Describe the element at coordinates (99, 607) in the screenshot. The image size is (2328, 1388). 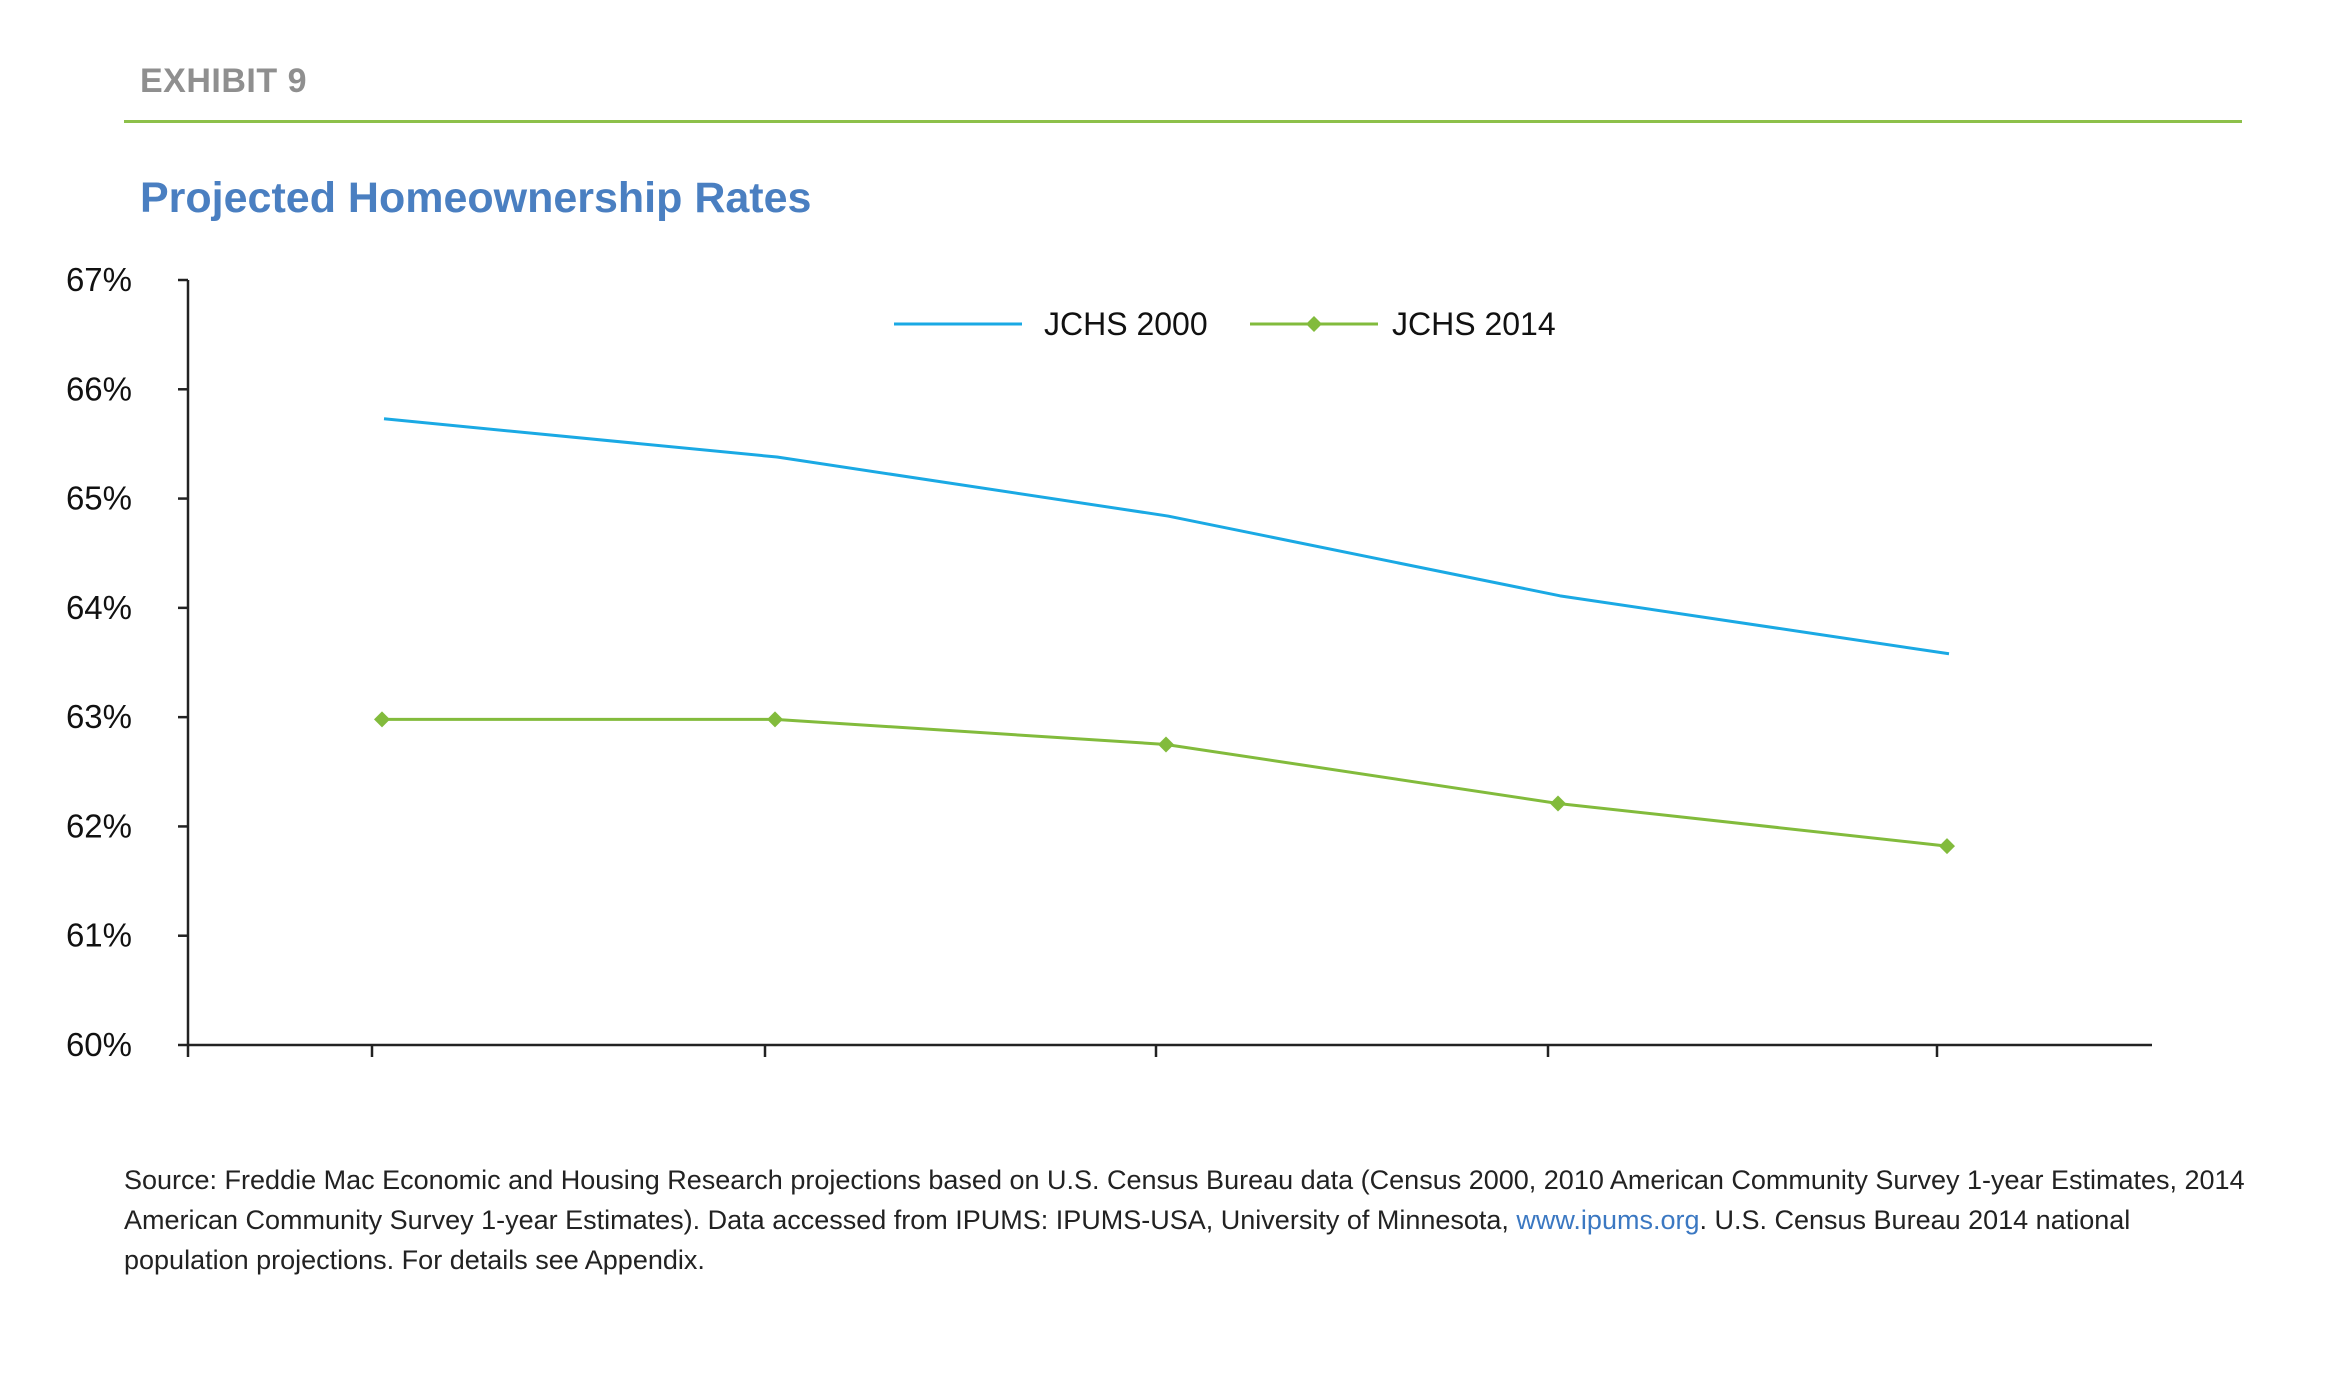
I see `y-tick-label: 64%` at that location.